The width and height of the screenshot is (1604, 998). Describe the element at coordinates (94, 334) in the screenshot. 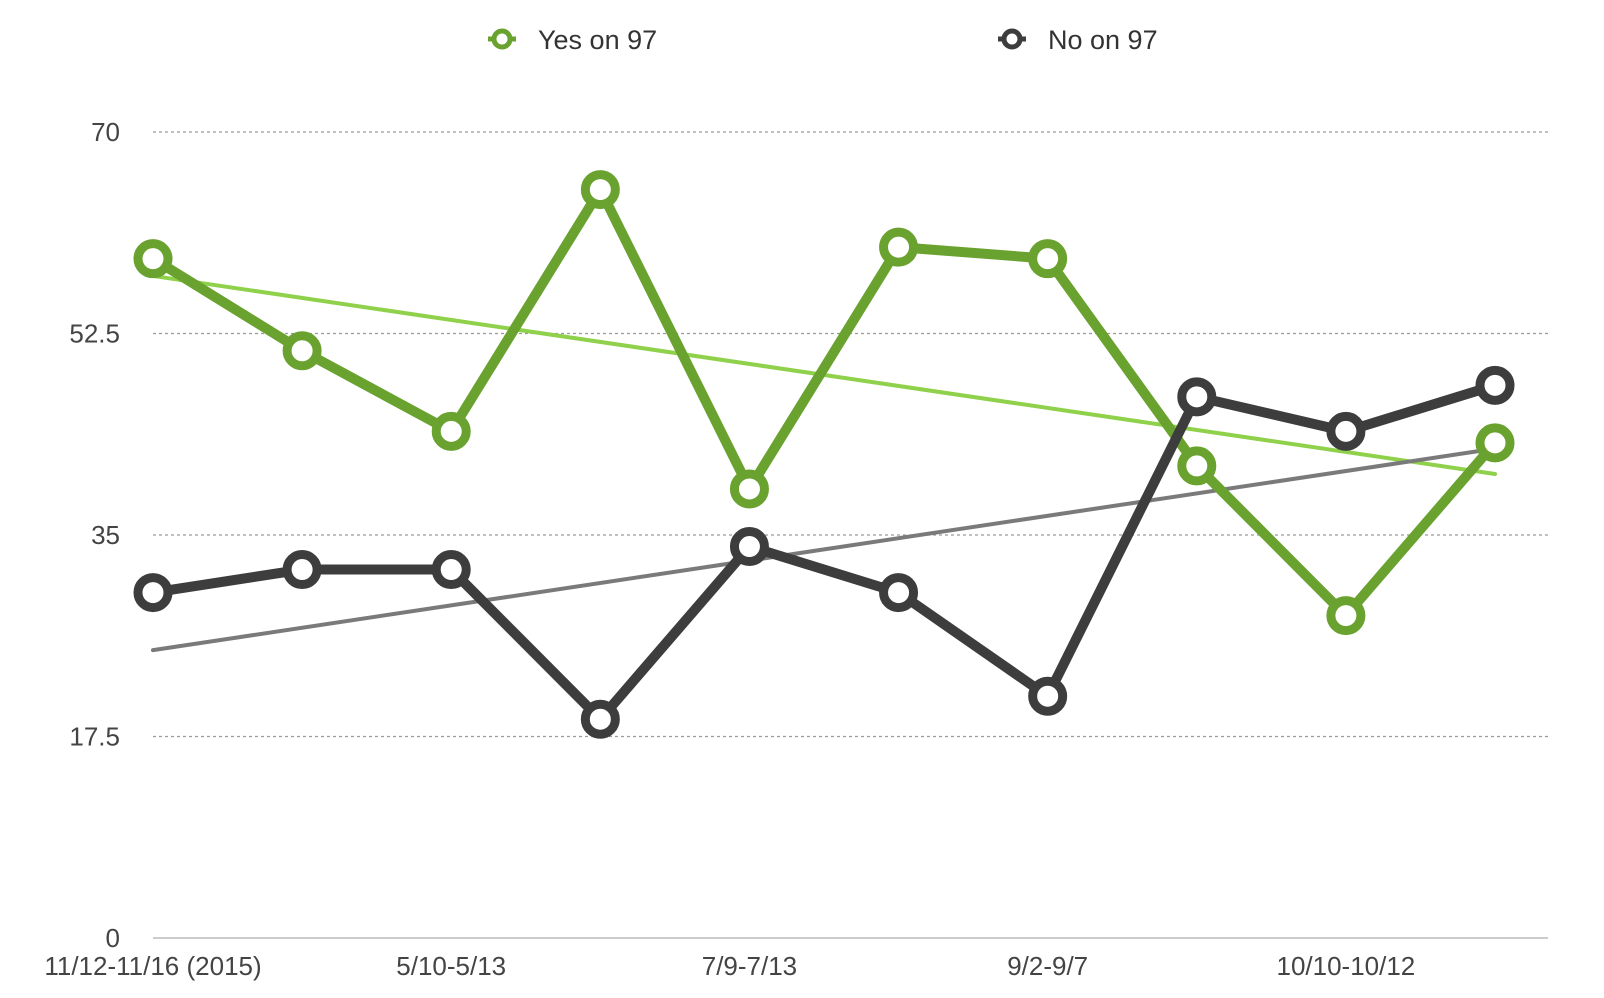

I see `y-tick-label: 52.5` at that location.